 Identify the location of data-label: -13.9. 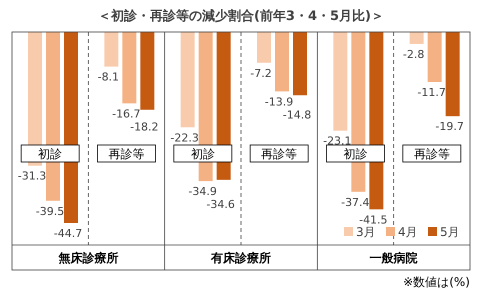
(279, 101).